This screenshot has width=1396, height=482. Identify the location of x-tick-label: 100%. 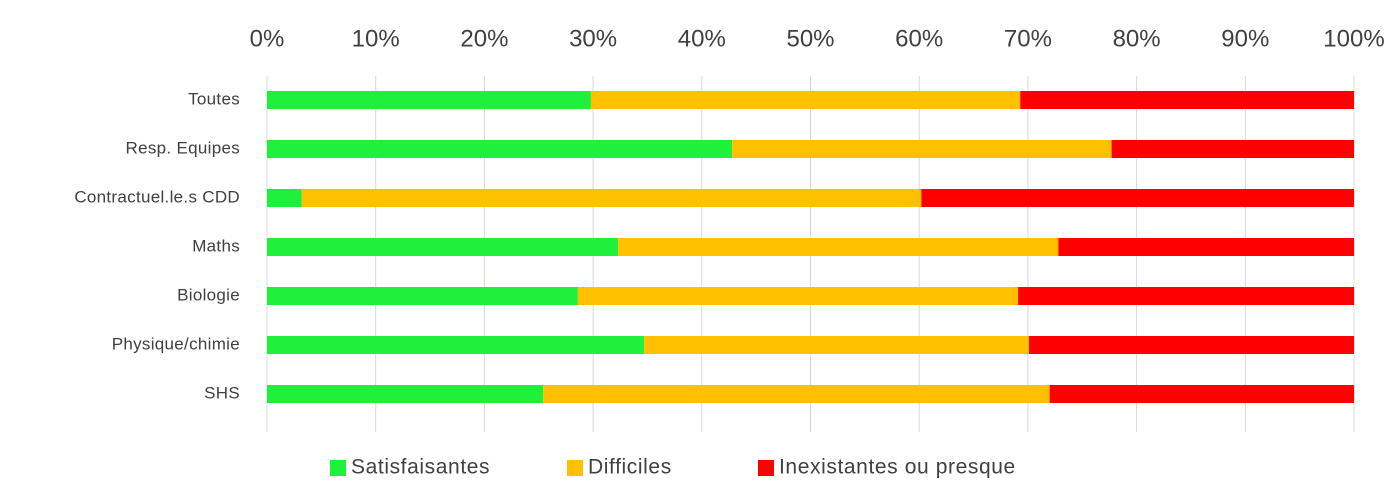
(1353, 38).